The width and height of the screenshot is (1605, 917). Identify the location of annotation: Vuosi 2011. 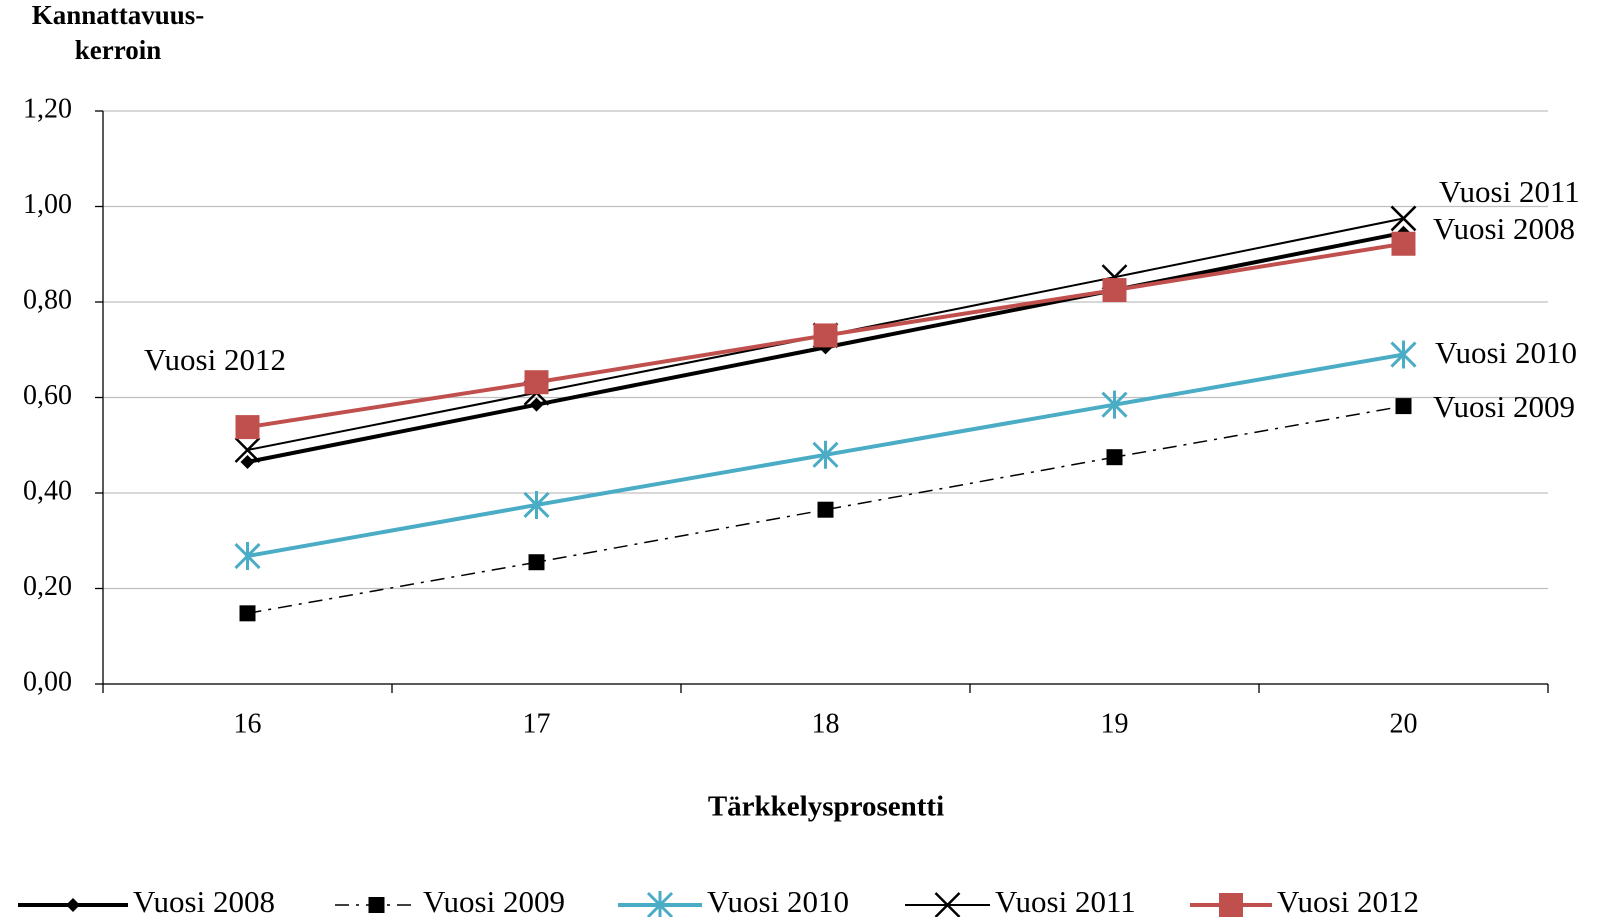
(1509, 191).